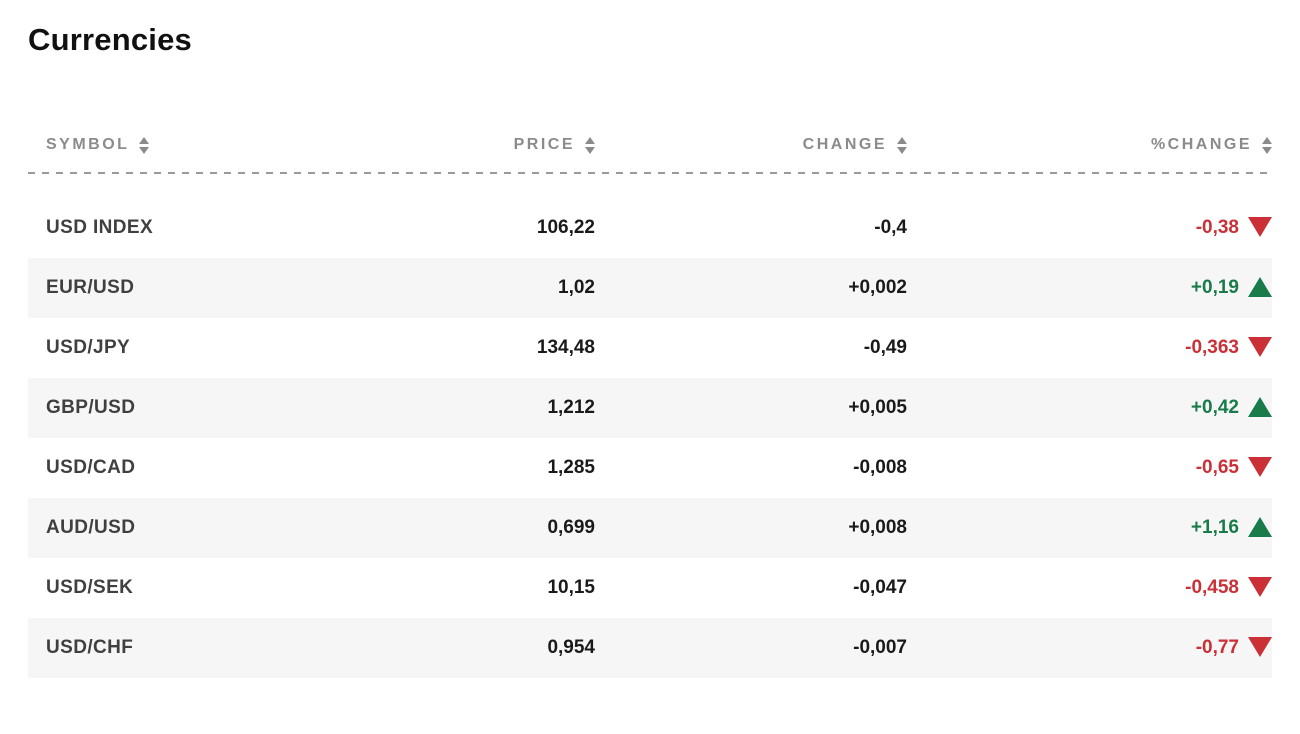 The width and height of the screenshot is (1300, 734). What do you see at coordinates (877, 287) in the screenshot?
I see `change-cell: +0,002` at bounding box center [877, 287].